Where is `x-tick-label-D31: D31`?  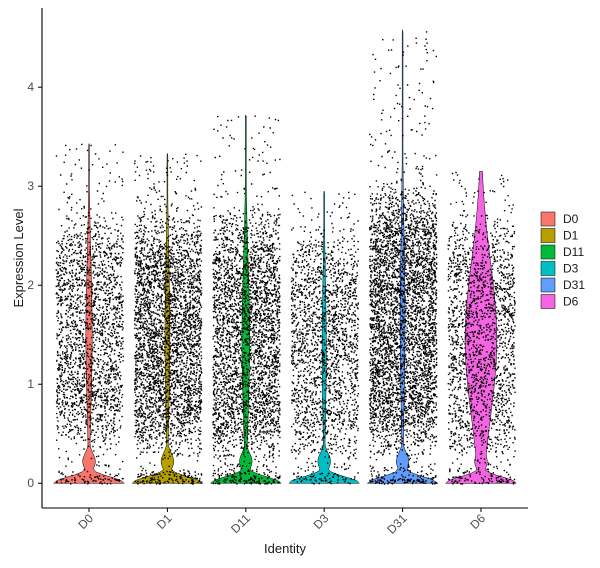
x-tick-label-D31: D31 is located at coordinates (397, 524).